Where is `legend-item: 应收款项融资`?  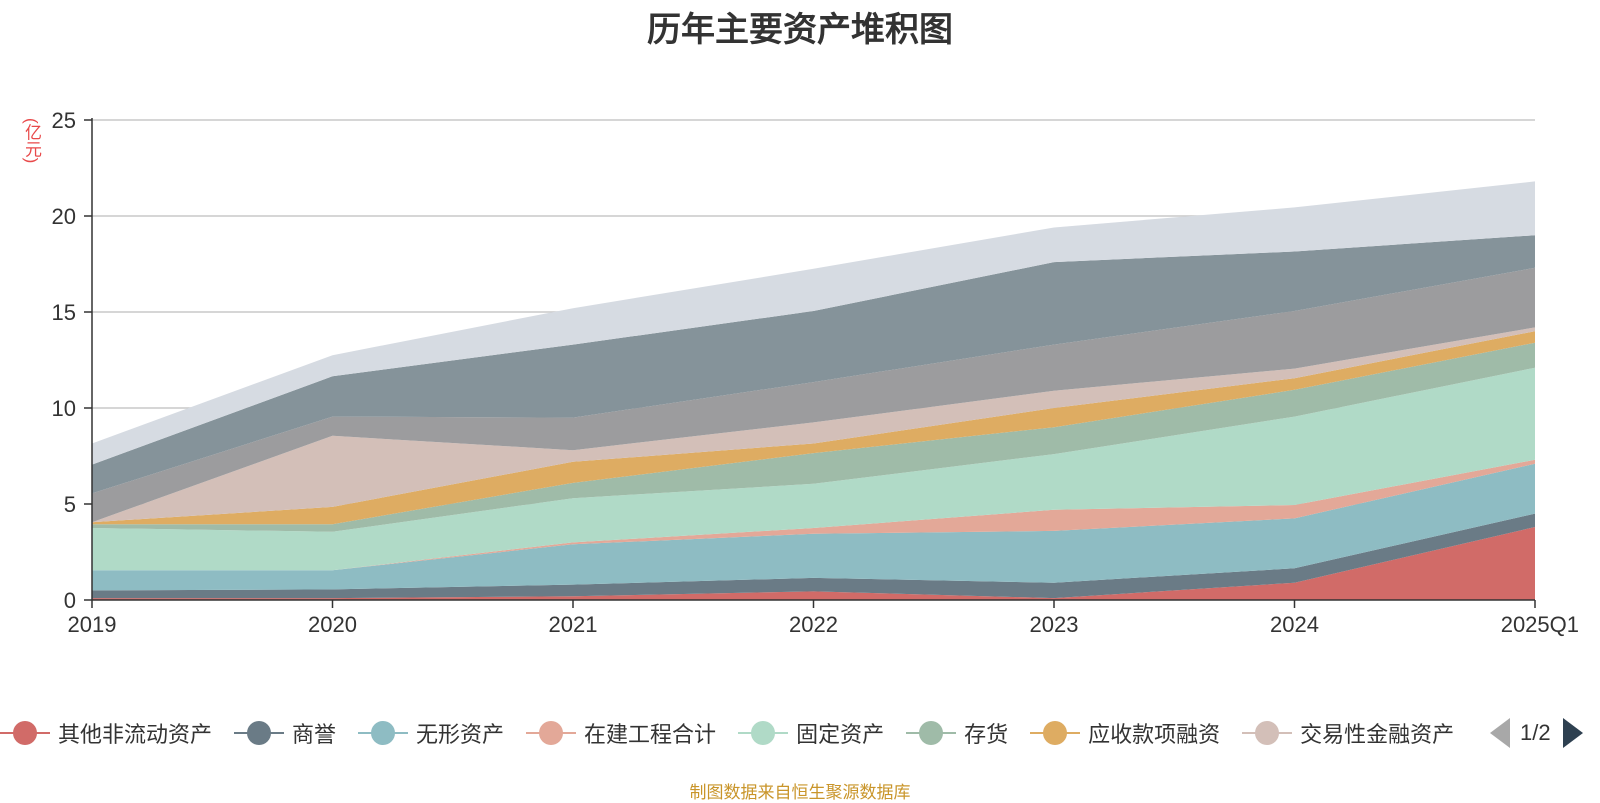
legend-item: 应收款项融资 is located at coordinates (1125, 733).